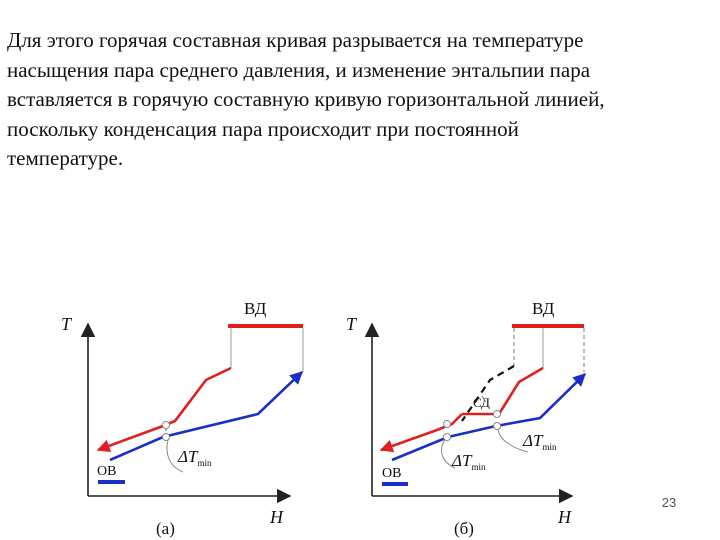 This screenshot has height=540, width=720. I want to click on caption: (б), so click(464, 528).